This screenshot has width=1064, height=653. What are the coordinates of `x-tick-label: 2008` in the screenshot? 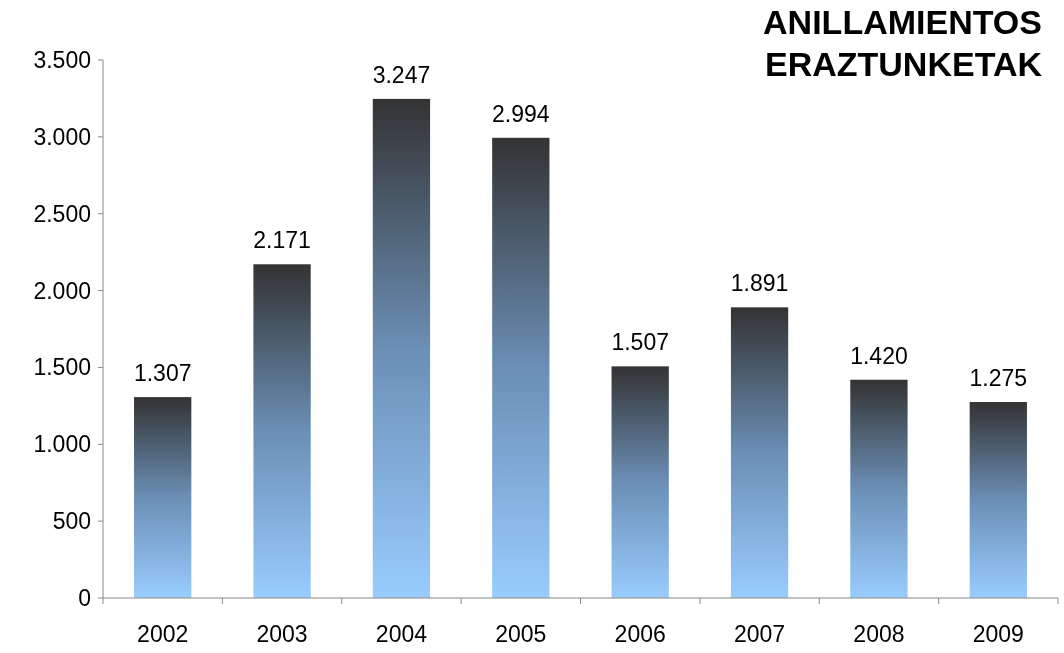 It's located at (879, 634).